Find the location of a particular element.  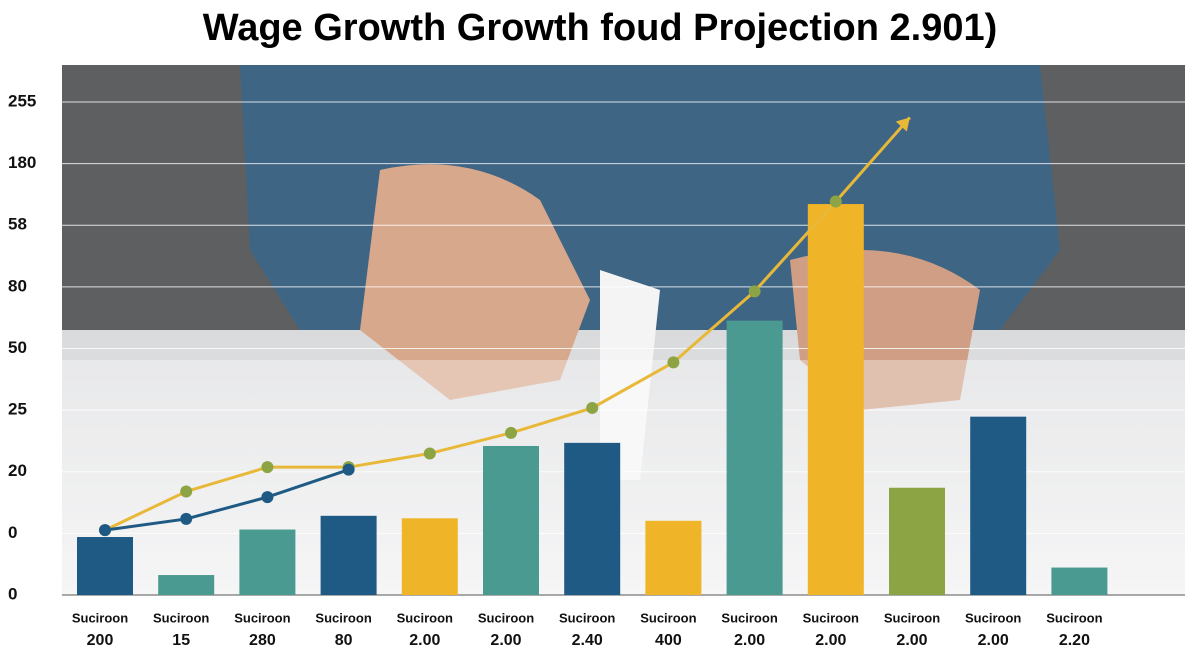

x-tick-sublabel: 15 is located at coordinates (181, 640).